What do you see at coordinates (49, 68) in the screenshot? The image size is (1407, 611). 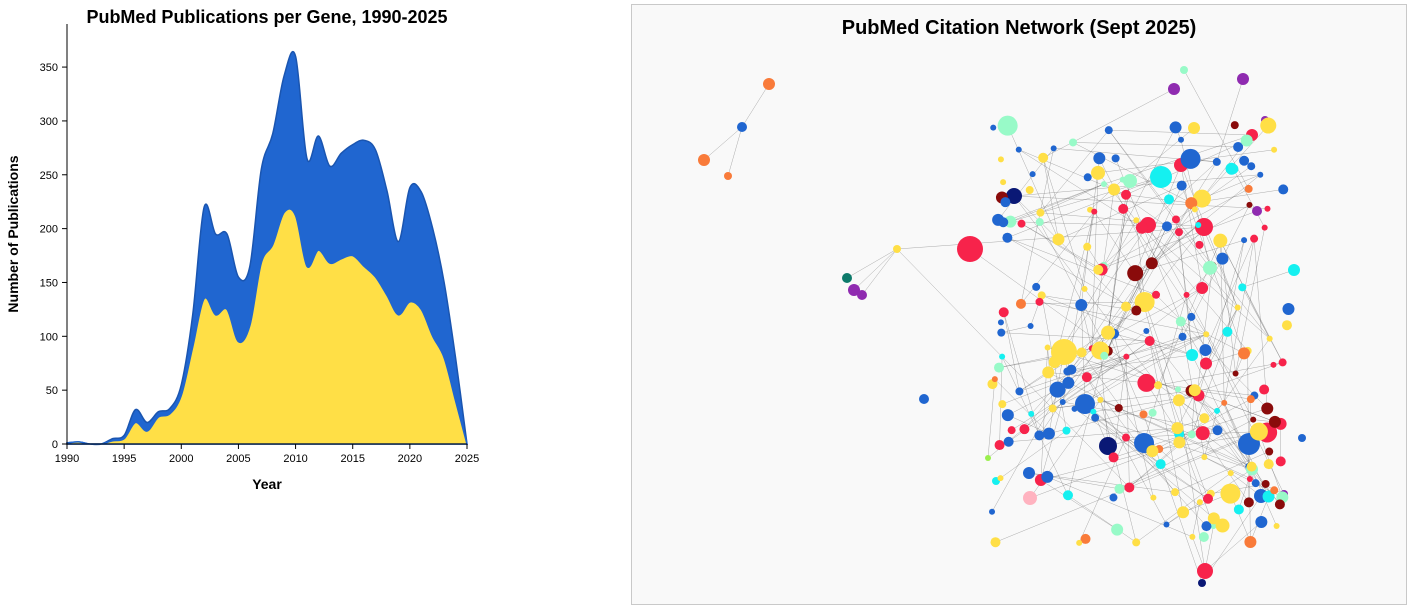 I see `y-tick-label: 350` at bounding box center [49, 68].